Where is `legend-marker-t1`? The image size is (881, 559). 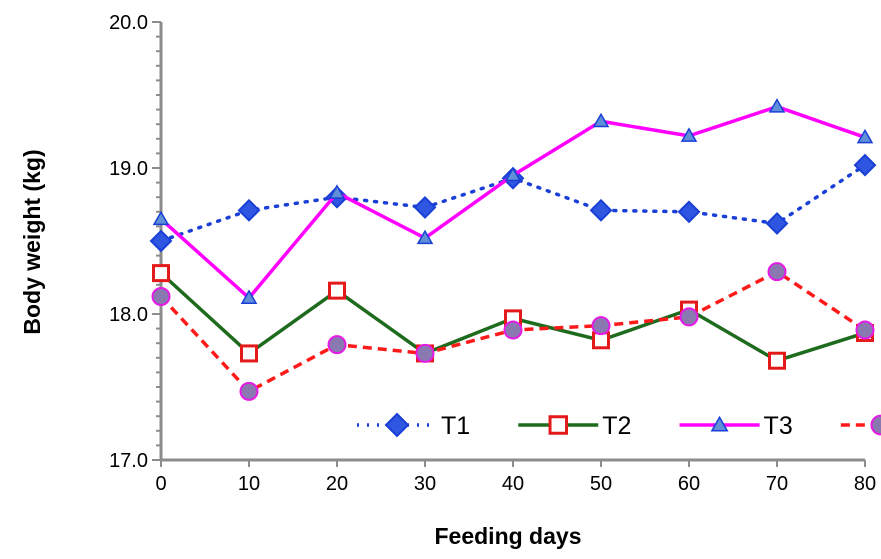
legend-marker-t1 is located at coordinates (397, 425).